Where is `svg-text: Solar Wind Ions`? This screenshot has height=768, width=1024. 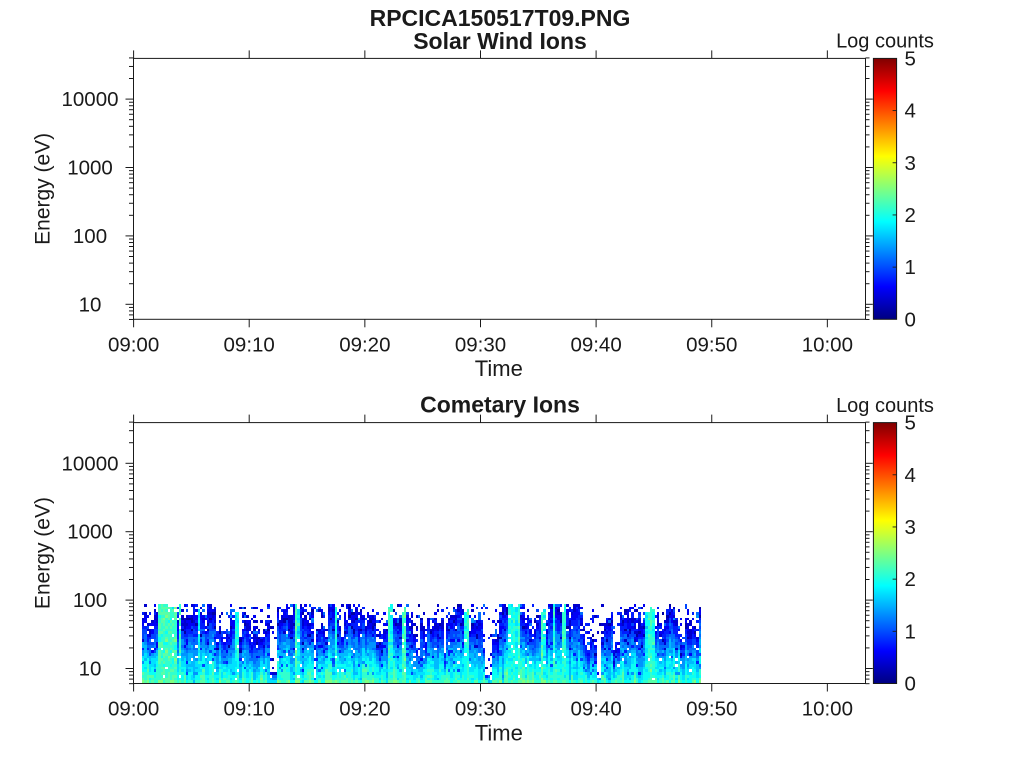
svg-text: Solar Wind Ions is located at coordinates (500, 41).